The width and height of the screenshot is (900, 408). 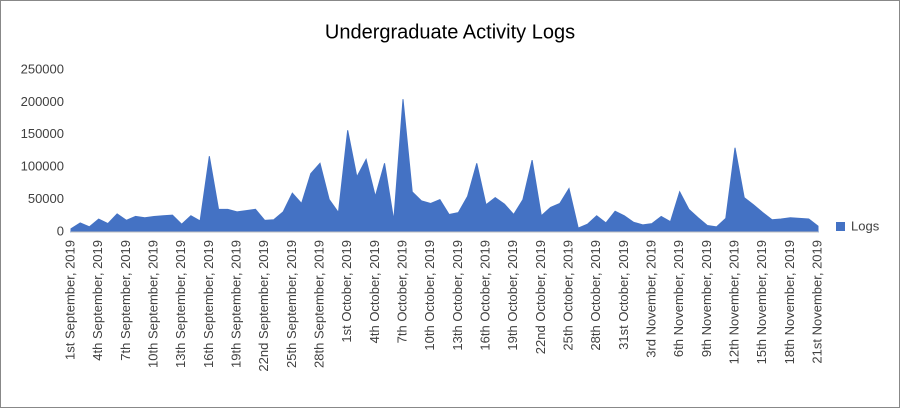 I want to click on x-tick-label: 4th September, 2019, so click(x=97, y=300).